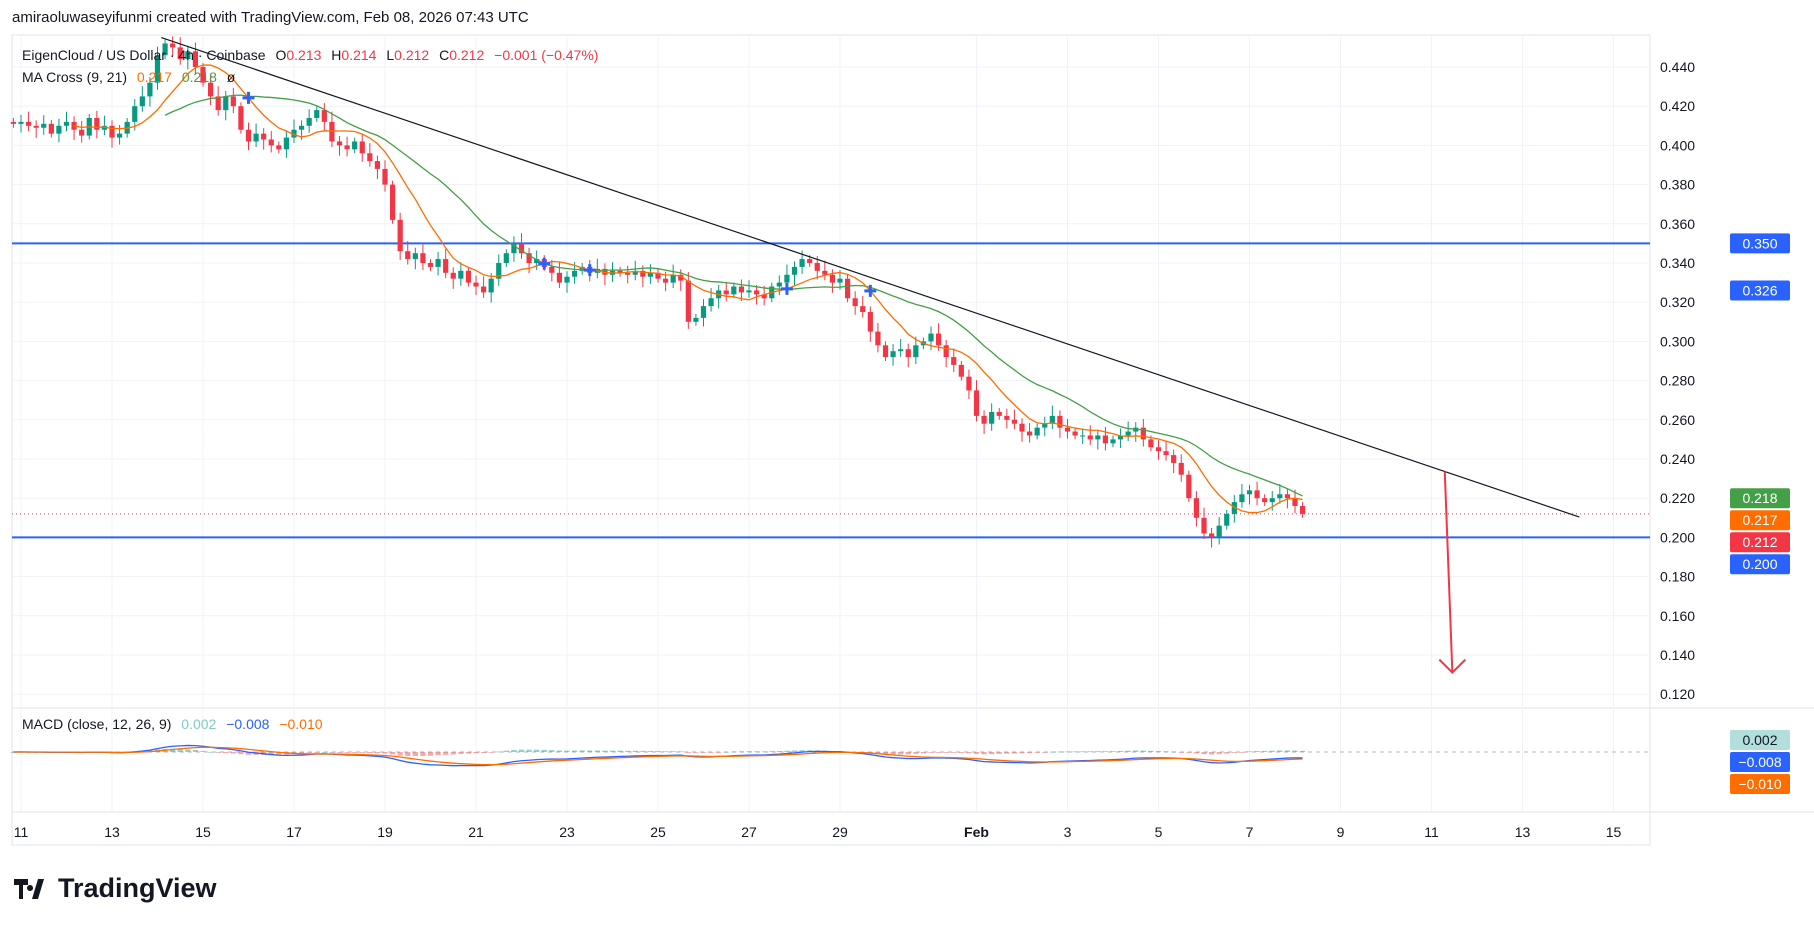 Image resolution: width=1814 pixels, height=926 pixels. What do you see at coordinates (1677, 224) in the screenshot?
I see `y-tick-label: 0.360` at bounding box center [1677, 224].